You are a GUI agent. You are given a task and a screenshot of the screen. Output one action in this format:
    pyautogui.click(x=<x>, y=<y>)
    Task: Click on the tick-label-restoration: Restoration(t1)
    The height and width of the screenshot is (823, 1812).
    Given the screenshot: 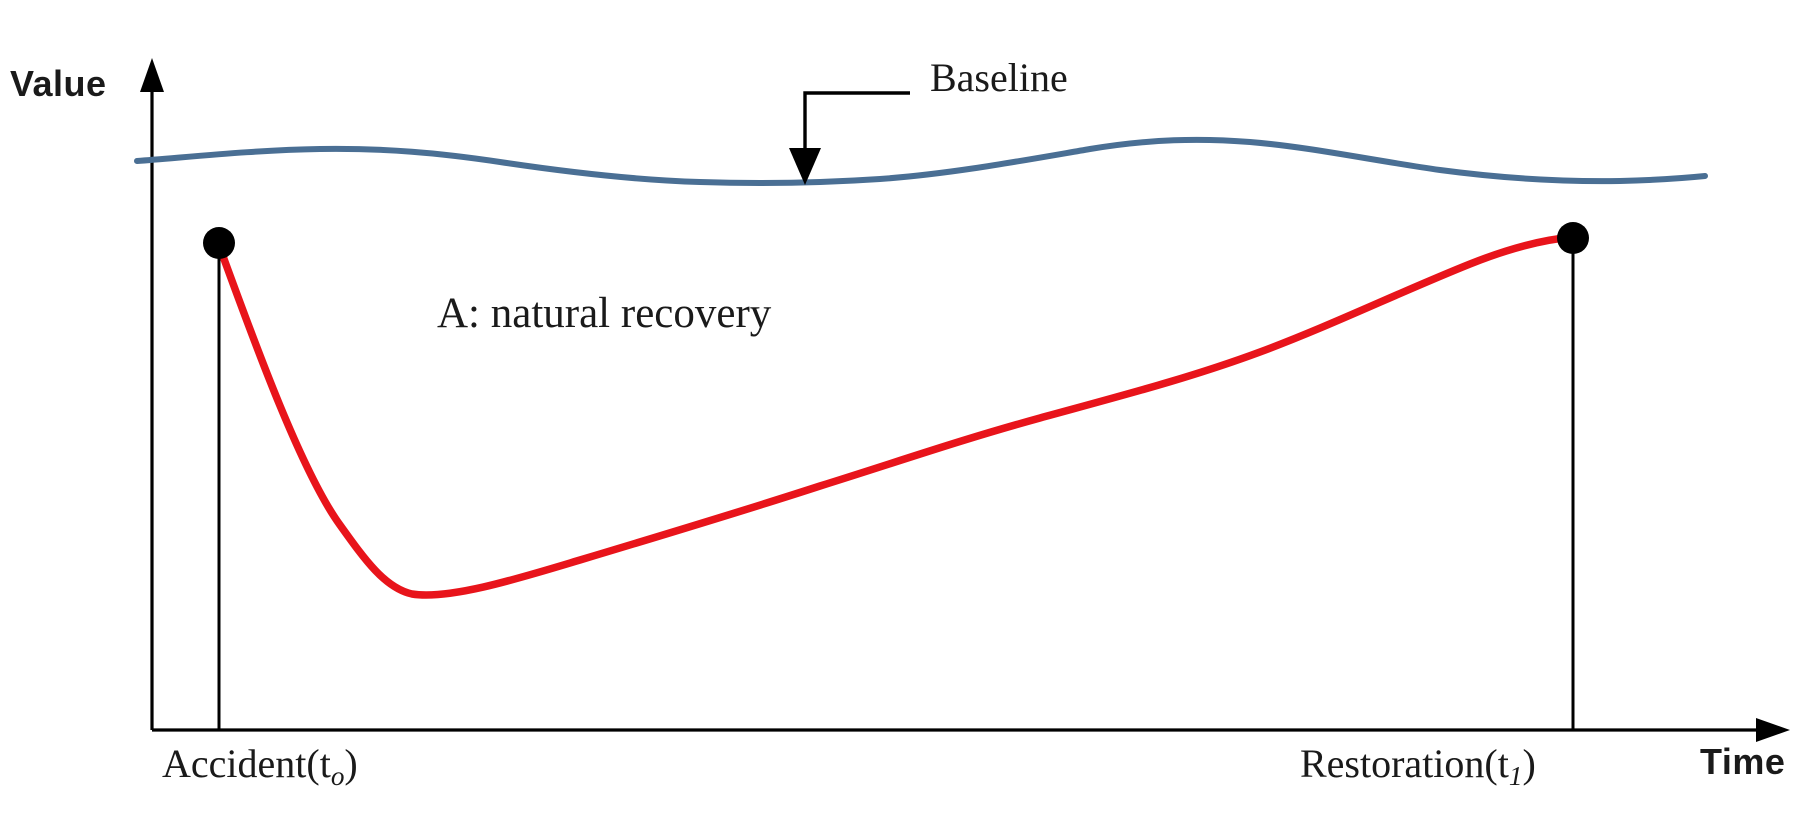 What is the action you would take?
    pyautogui.click(x=1418, y=765)
    